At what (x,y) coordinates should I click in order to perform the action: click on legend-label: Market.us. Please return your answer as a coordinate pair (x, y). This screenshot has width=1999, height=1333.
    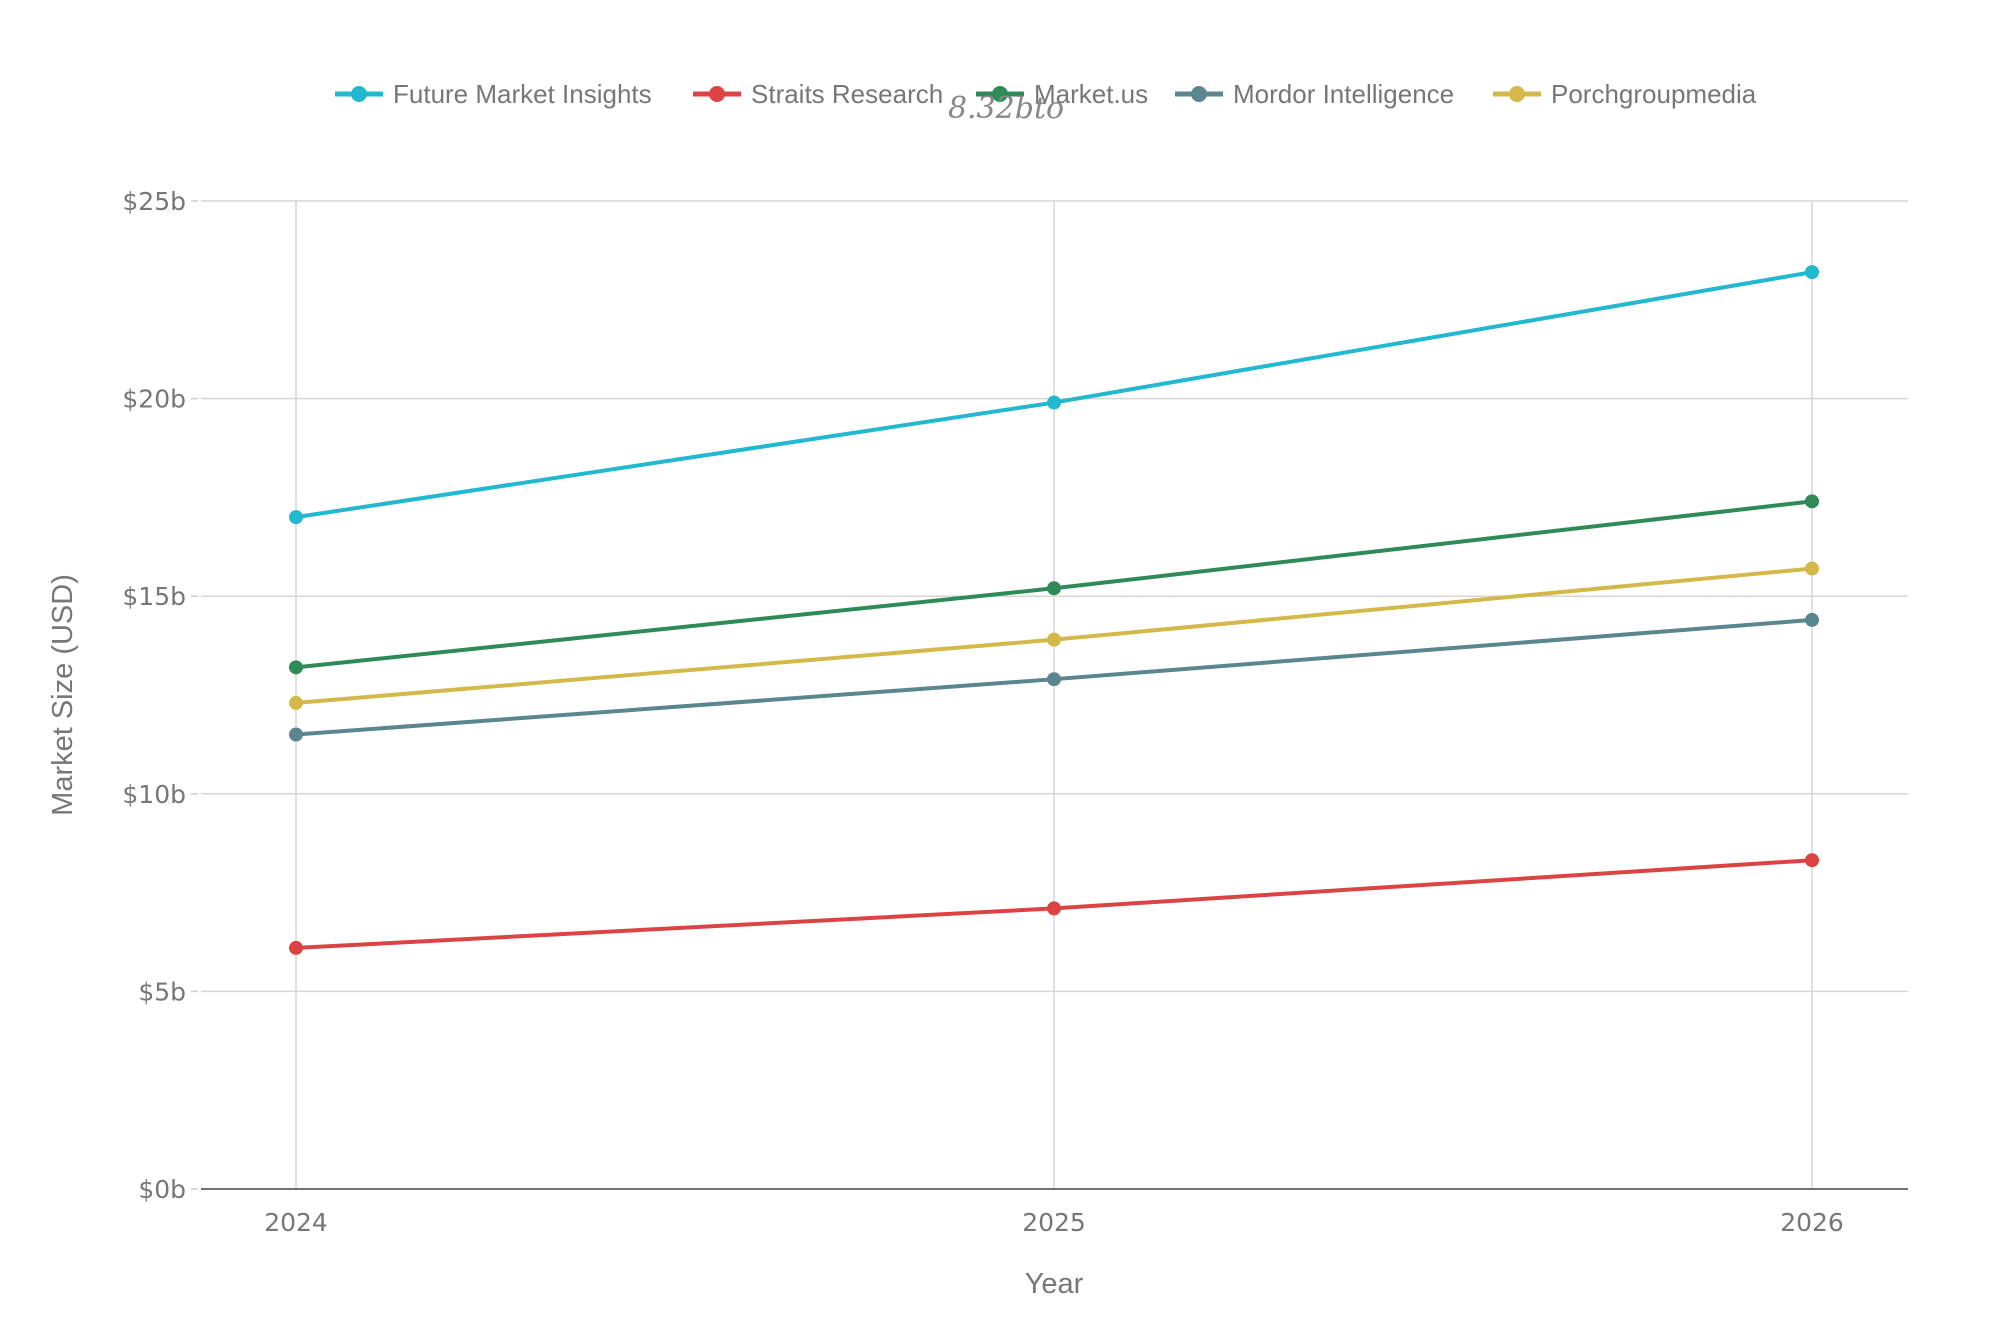
    Looking at the image, I should click on (1091, 94).